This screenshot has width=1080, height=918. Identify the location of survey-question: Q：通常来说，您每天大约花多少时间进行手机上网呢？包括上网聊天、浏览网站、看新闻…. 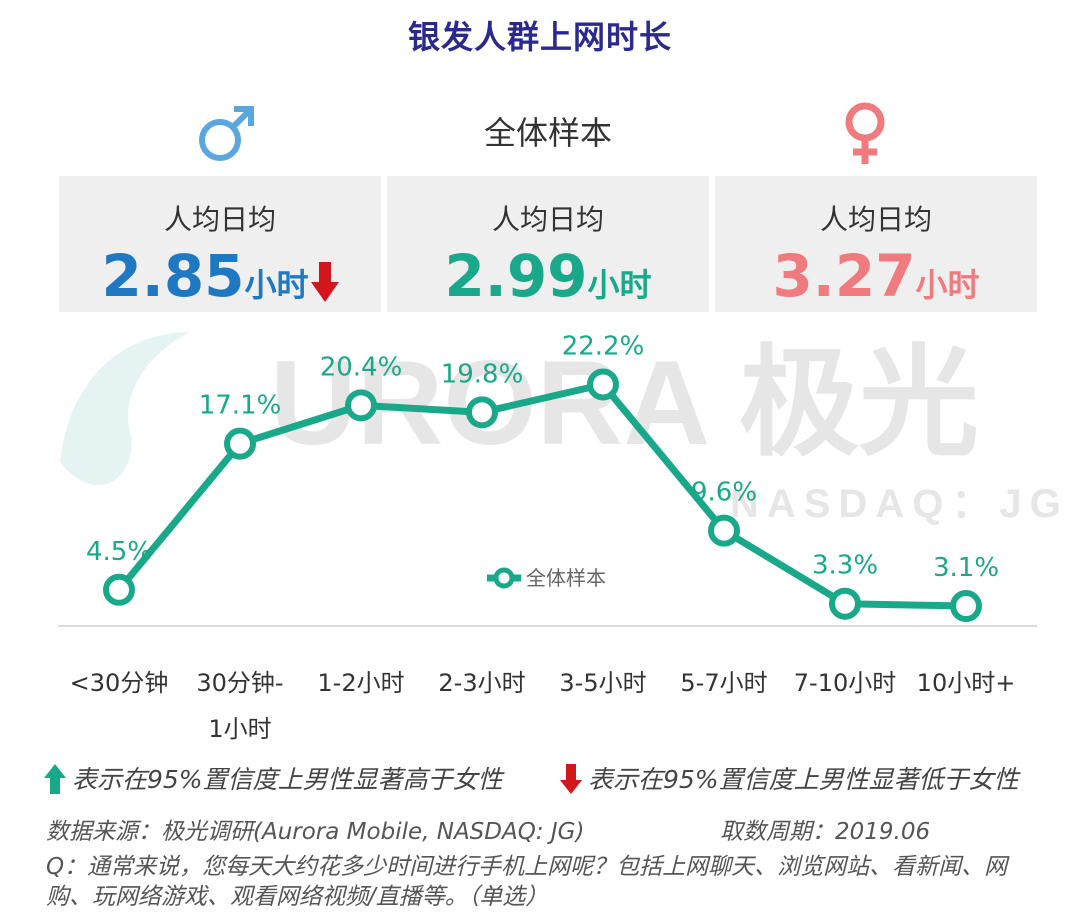
(527, 882).